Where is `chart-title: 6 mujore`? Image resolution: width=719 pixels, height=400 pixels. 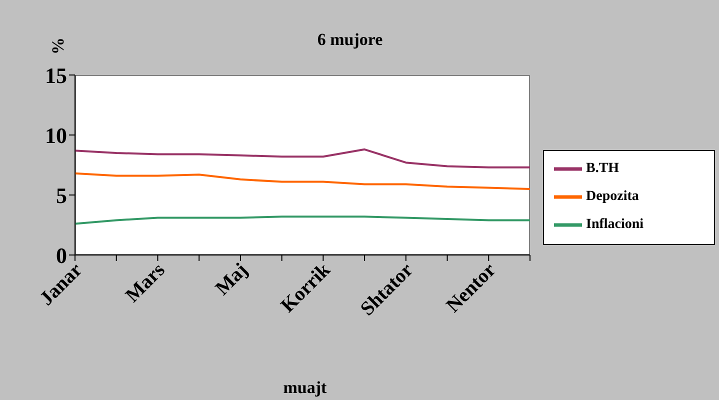 chart-title: 6 mujore is located at coordinates (350, 40).